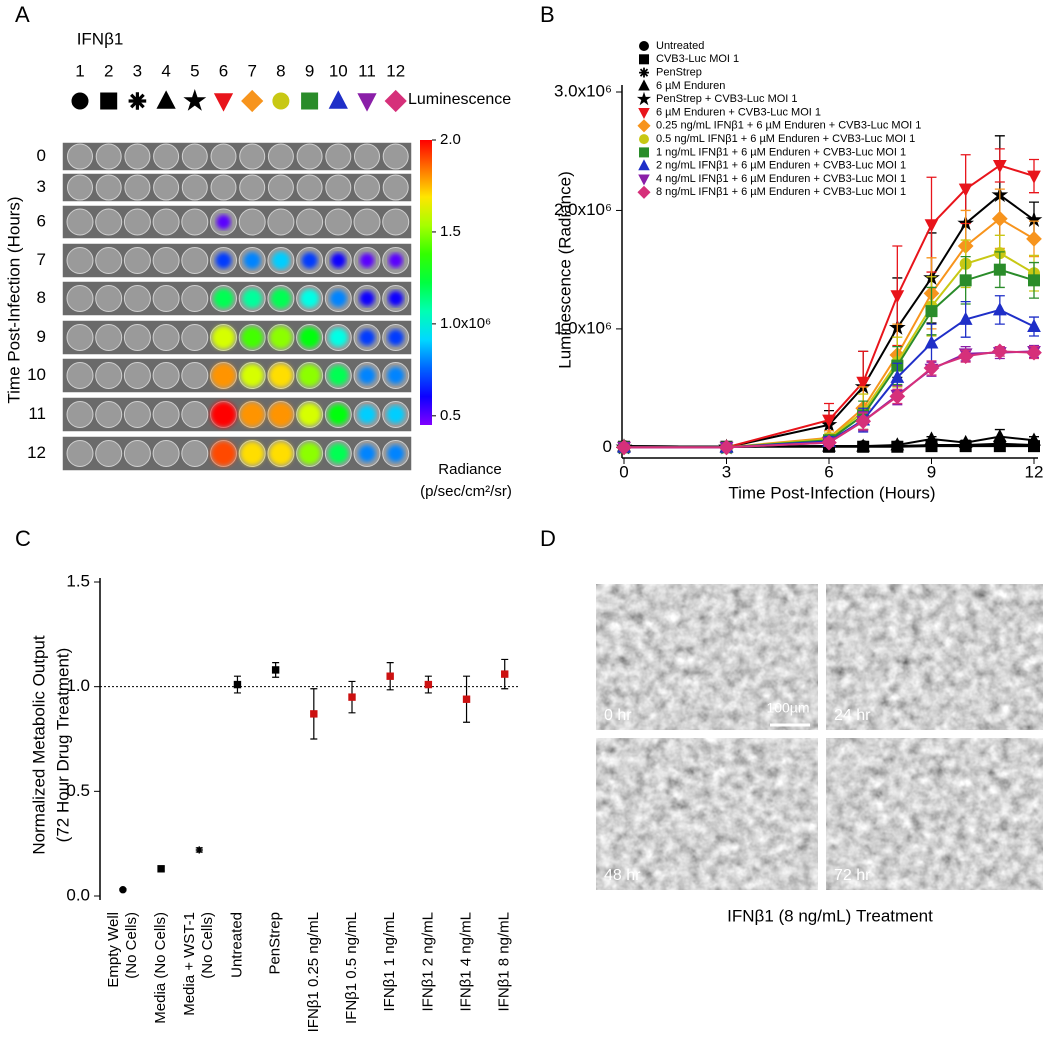  I want to click on colorbar, so click(426, 282).